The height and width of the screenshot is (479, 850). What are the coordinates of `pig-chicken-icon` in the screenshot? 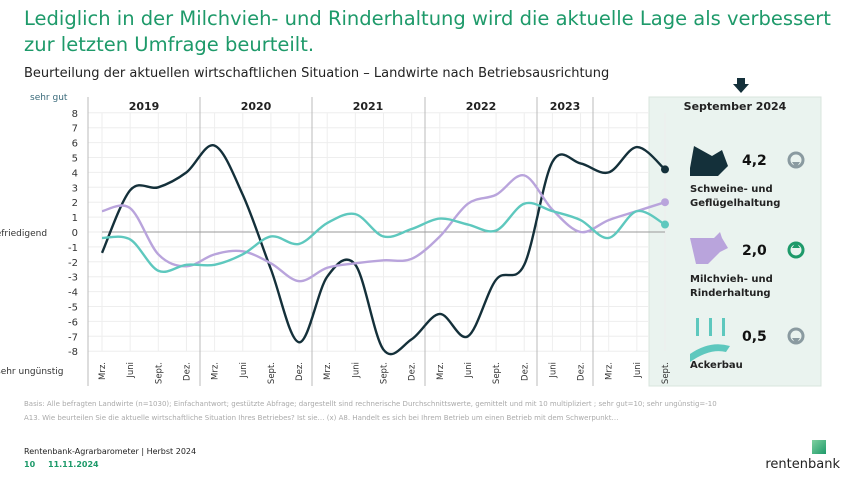 It's located at (709, 161).